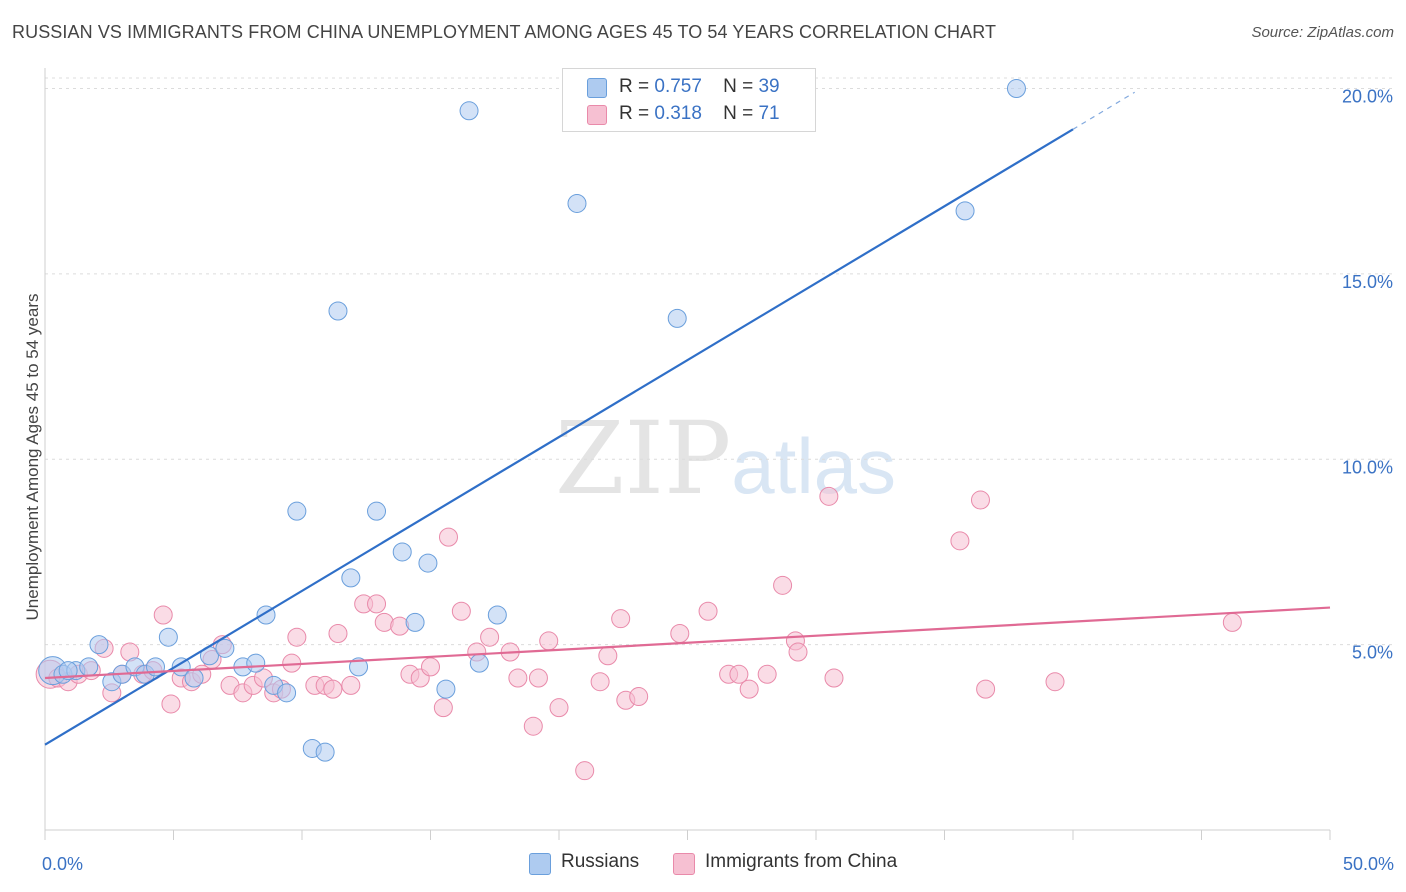  What do you see at coordinates (643, 458) in the screenshot?
I see `watermark-zip: ZIP` at bounding box center [643, 458].